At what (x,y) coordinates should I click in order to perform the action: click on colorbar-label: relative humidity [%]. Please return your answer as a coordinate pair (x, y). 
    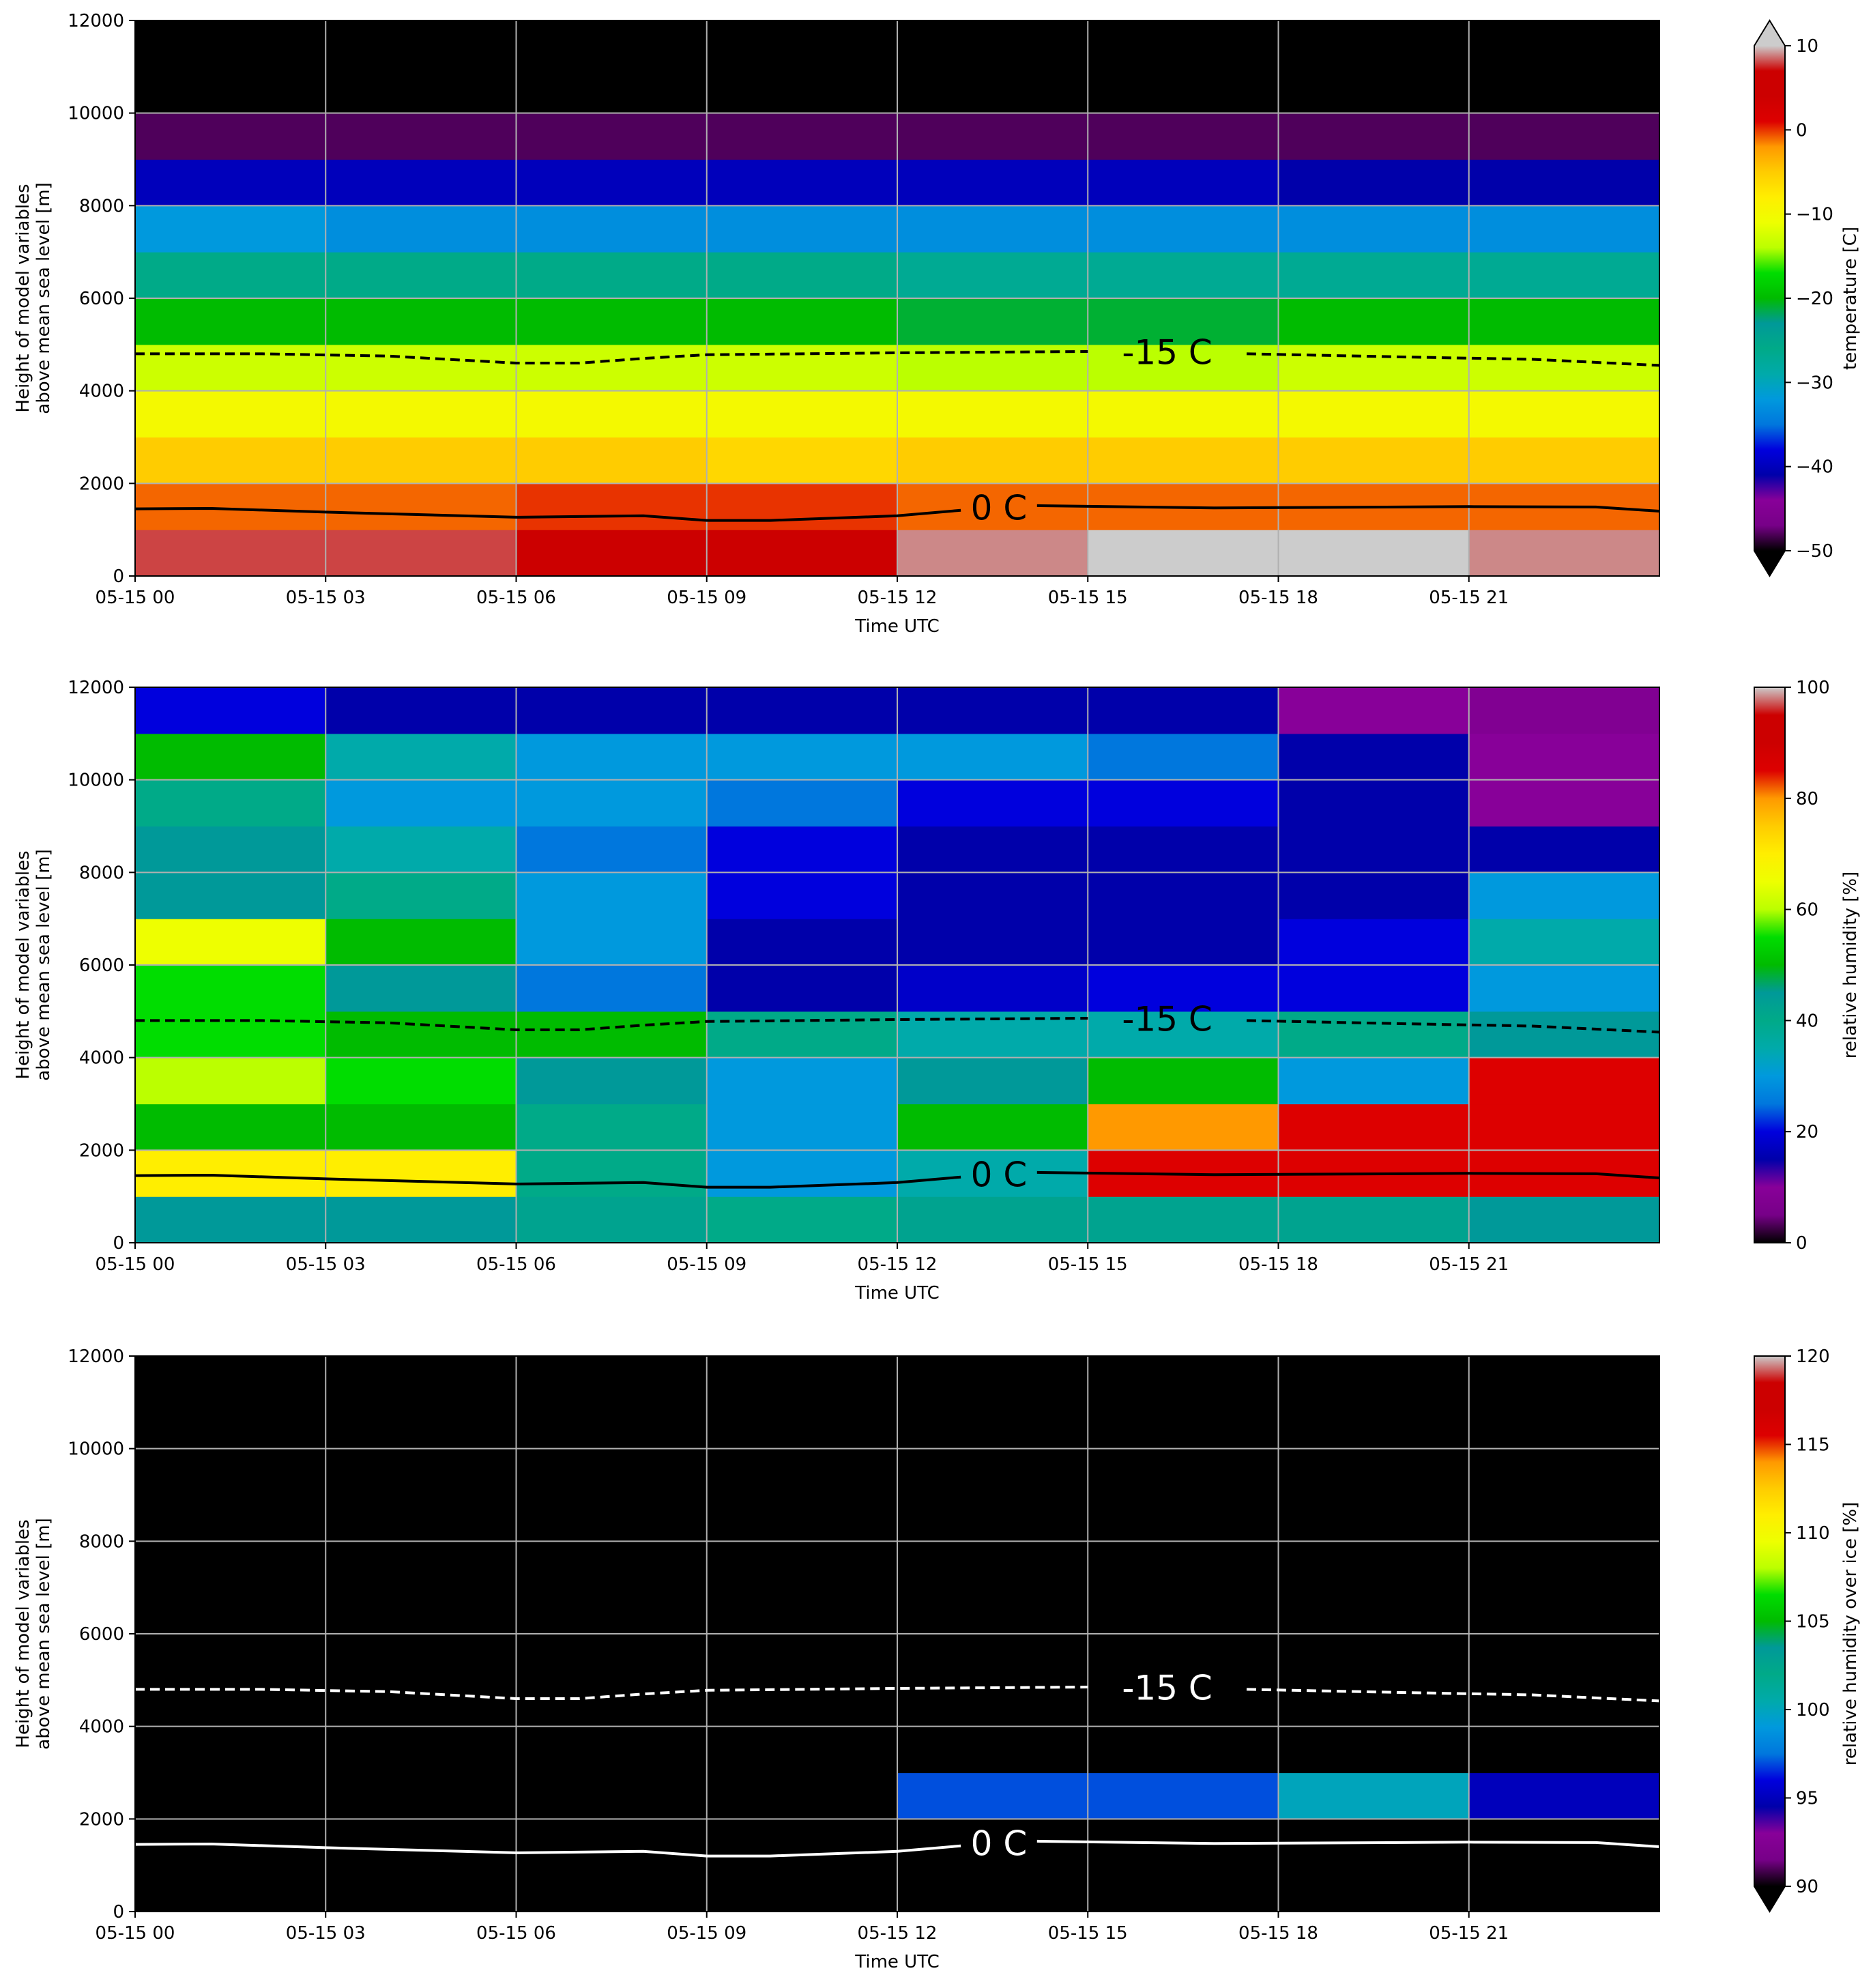
    Looking at the image, I should click on (1850, 964).